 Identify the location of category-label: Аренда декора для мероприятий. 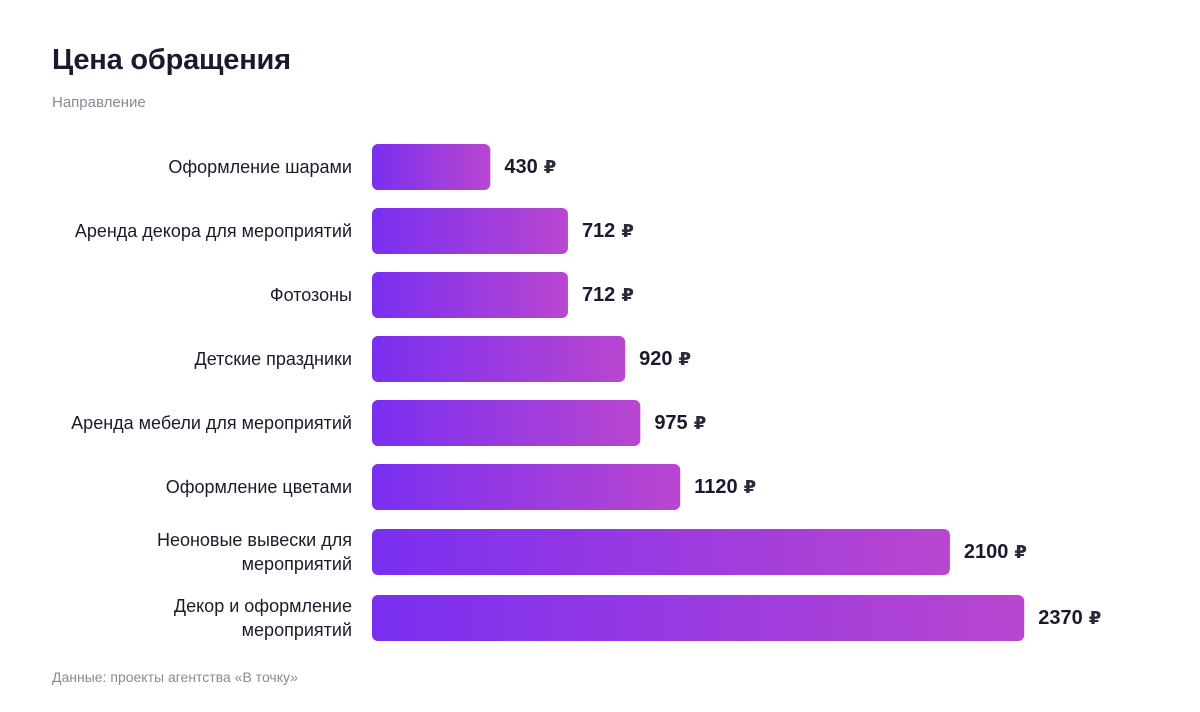
(213, 231).